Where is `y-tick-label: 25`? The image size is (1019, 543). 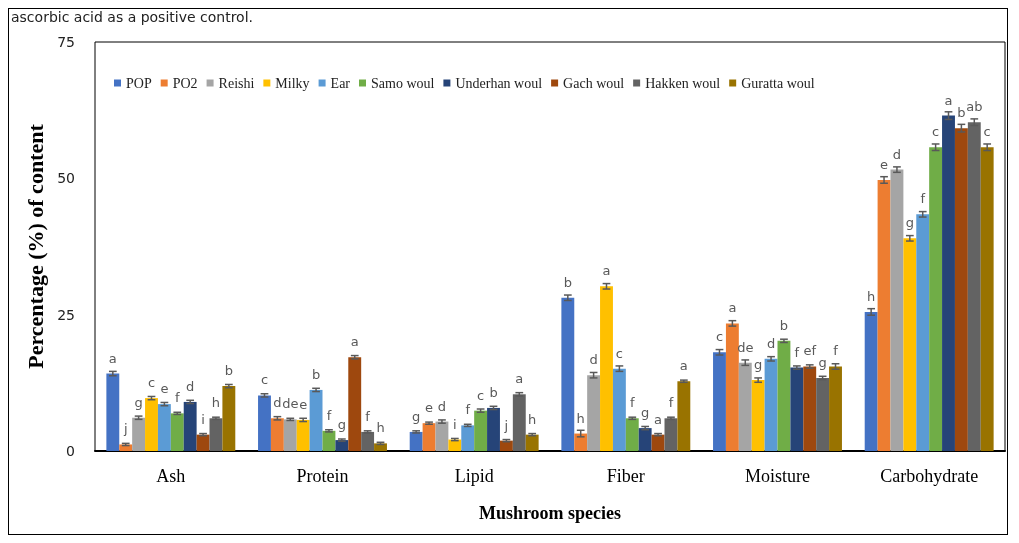
y-tick-label: 25 is located at coordinates (66, 314).